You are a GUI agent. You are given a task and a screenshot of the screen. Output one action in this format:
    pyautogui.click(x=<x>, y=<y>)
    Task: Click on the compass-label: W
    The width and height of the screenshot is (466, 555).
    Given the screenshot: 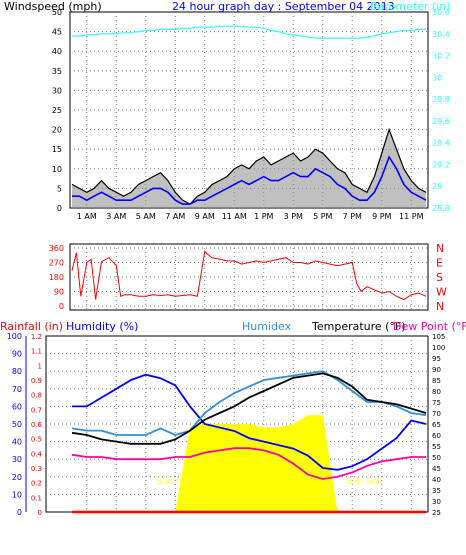 What is the action you would take?
    pyautogui.click(x=441, y=292)
    